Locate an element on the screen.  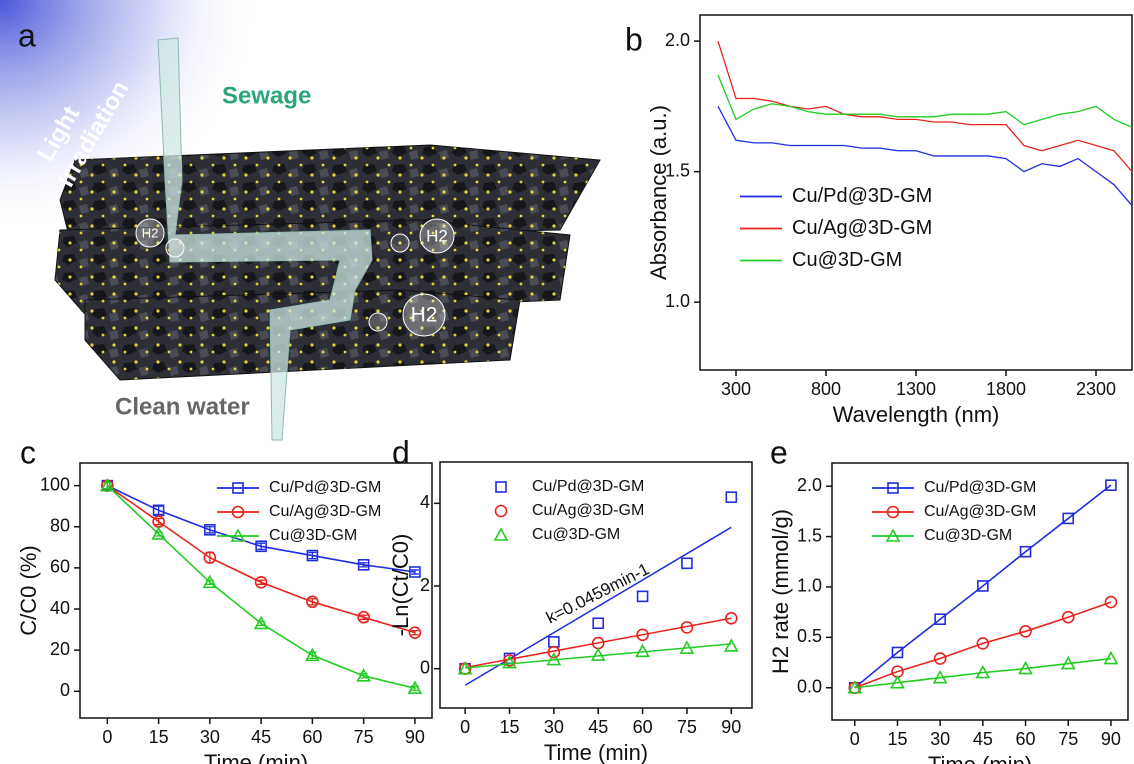
y-tick-label: 100 is located at coordinates (55, 484).